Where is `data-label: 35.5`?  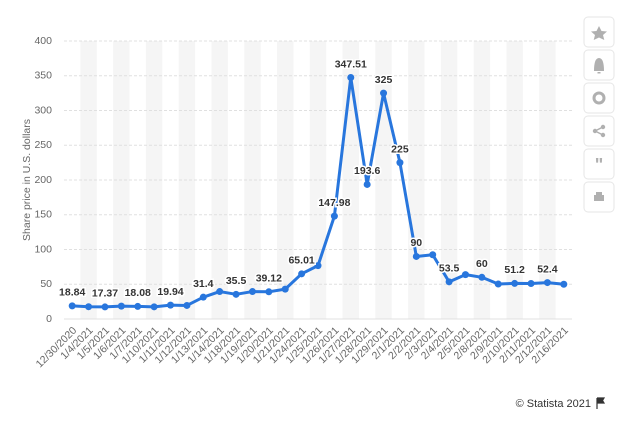 data-label: 35.5 is located at coordinates (236, 281).